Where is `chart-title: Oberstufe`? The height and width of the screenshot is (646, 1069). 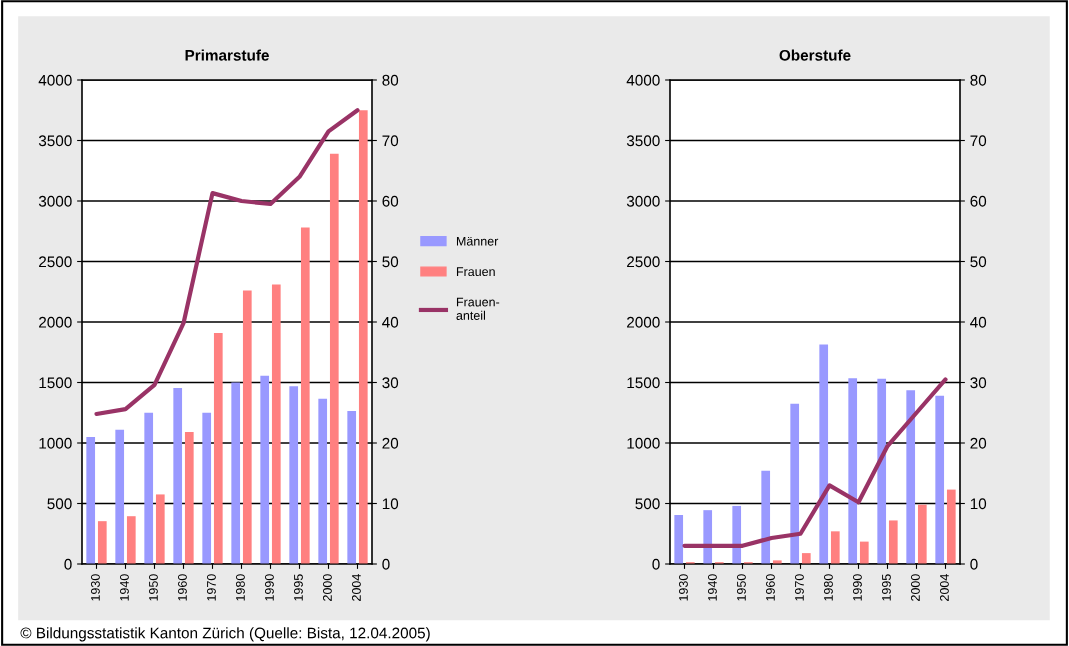
chart-title: Oberstufe is located at coordinates (815, 55).